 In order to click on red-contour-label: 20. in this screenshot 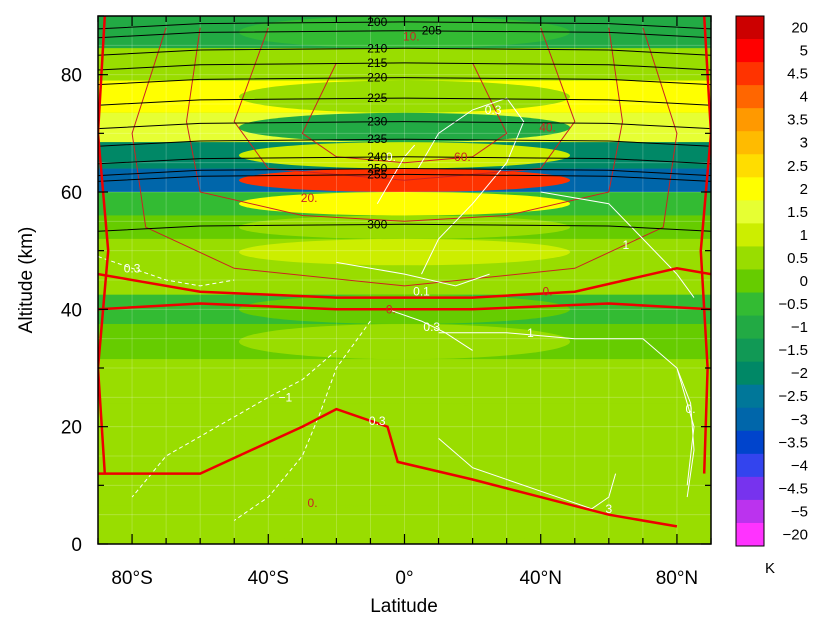, I will do `click(309, 198)`.